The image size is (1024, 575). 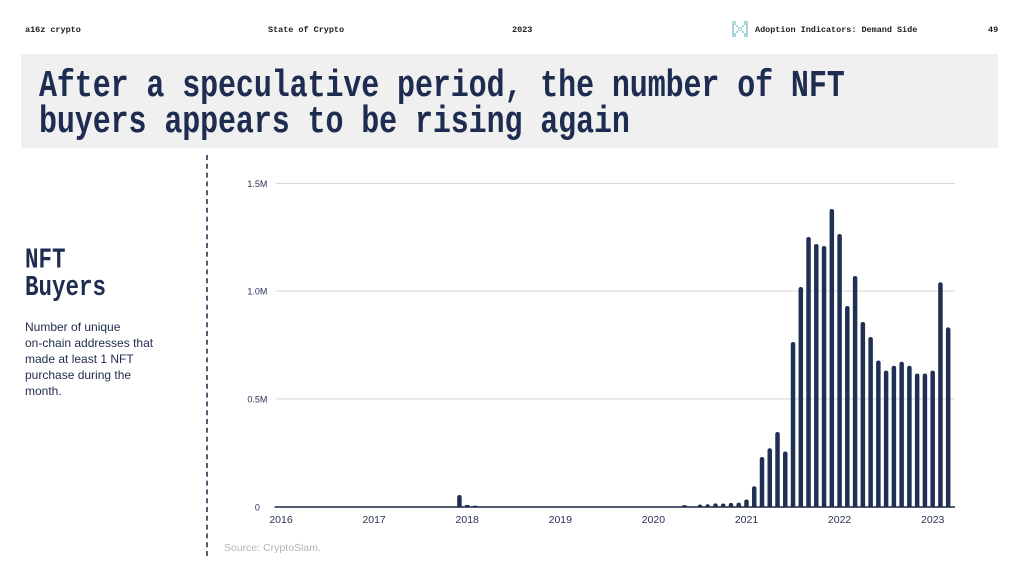 What do you see at coordinates (654, 520) in the screenshot?
I see `svg-text: 2020` at bounding box center [654, 520].